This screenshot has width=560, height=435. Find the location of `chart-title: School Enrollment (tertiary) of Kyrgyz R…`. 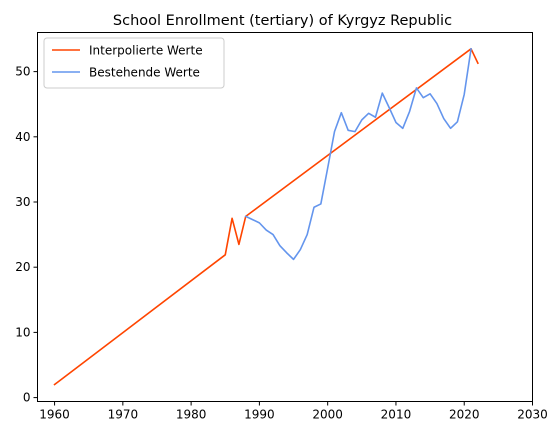

chart-title: School Enrollment (tertiary) of Kyrgyz R… is located at coordinates (282, 21).